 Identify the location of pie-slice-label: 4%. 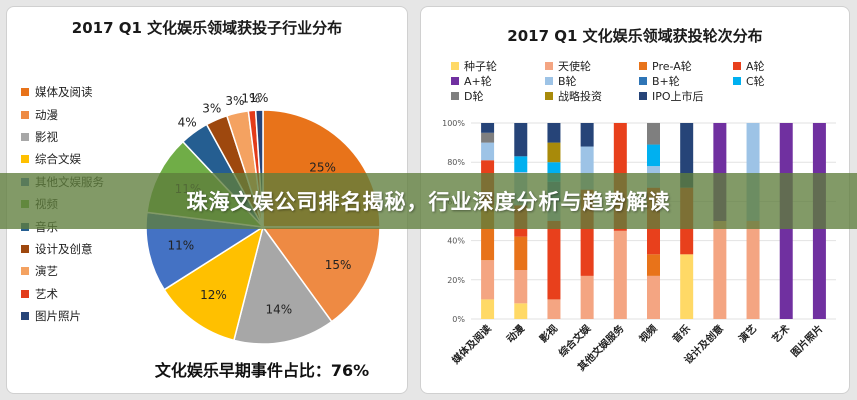
(187, 123).